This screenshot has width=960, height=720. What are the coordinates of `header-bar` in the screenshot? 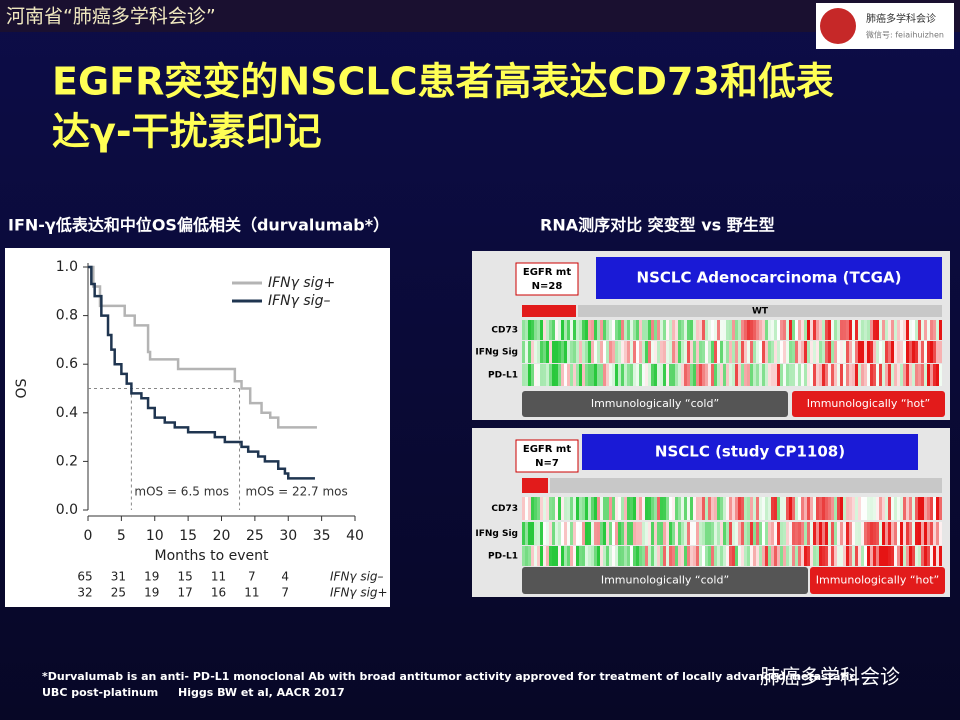 It's located at (480, 16).